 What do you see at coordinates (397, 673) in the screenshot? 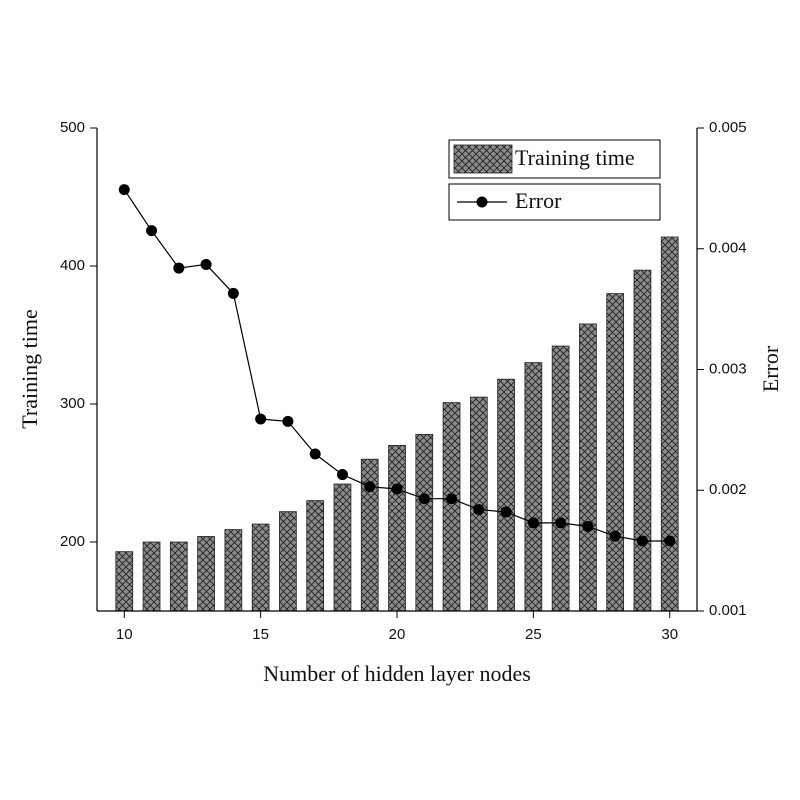
I see `x-axis-label: Number of hidden layer nodes` at bounding box center [397, 673].